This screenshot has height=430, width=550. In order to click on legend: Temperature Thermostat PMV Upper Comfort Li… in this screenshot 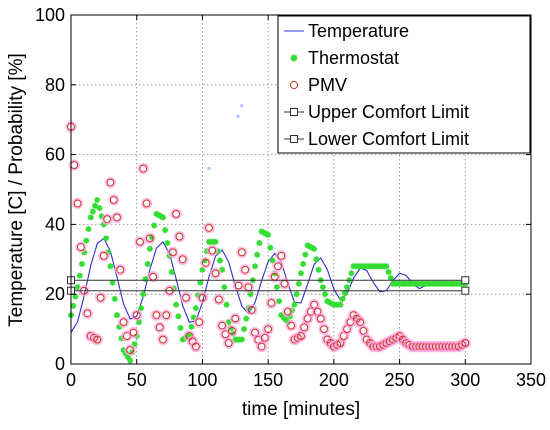, I will do `click(404, 84)`.